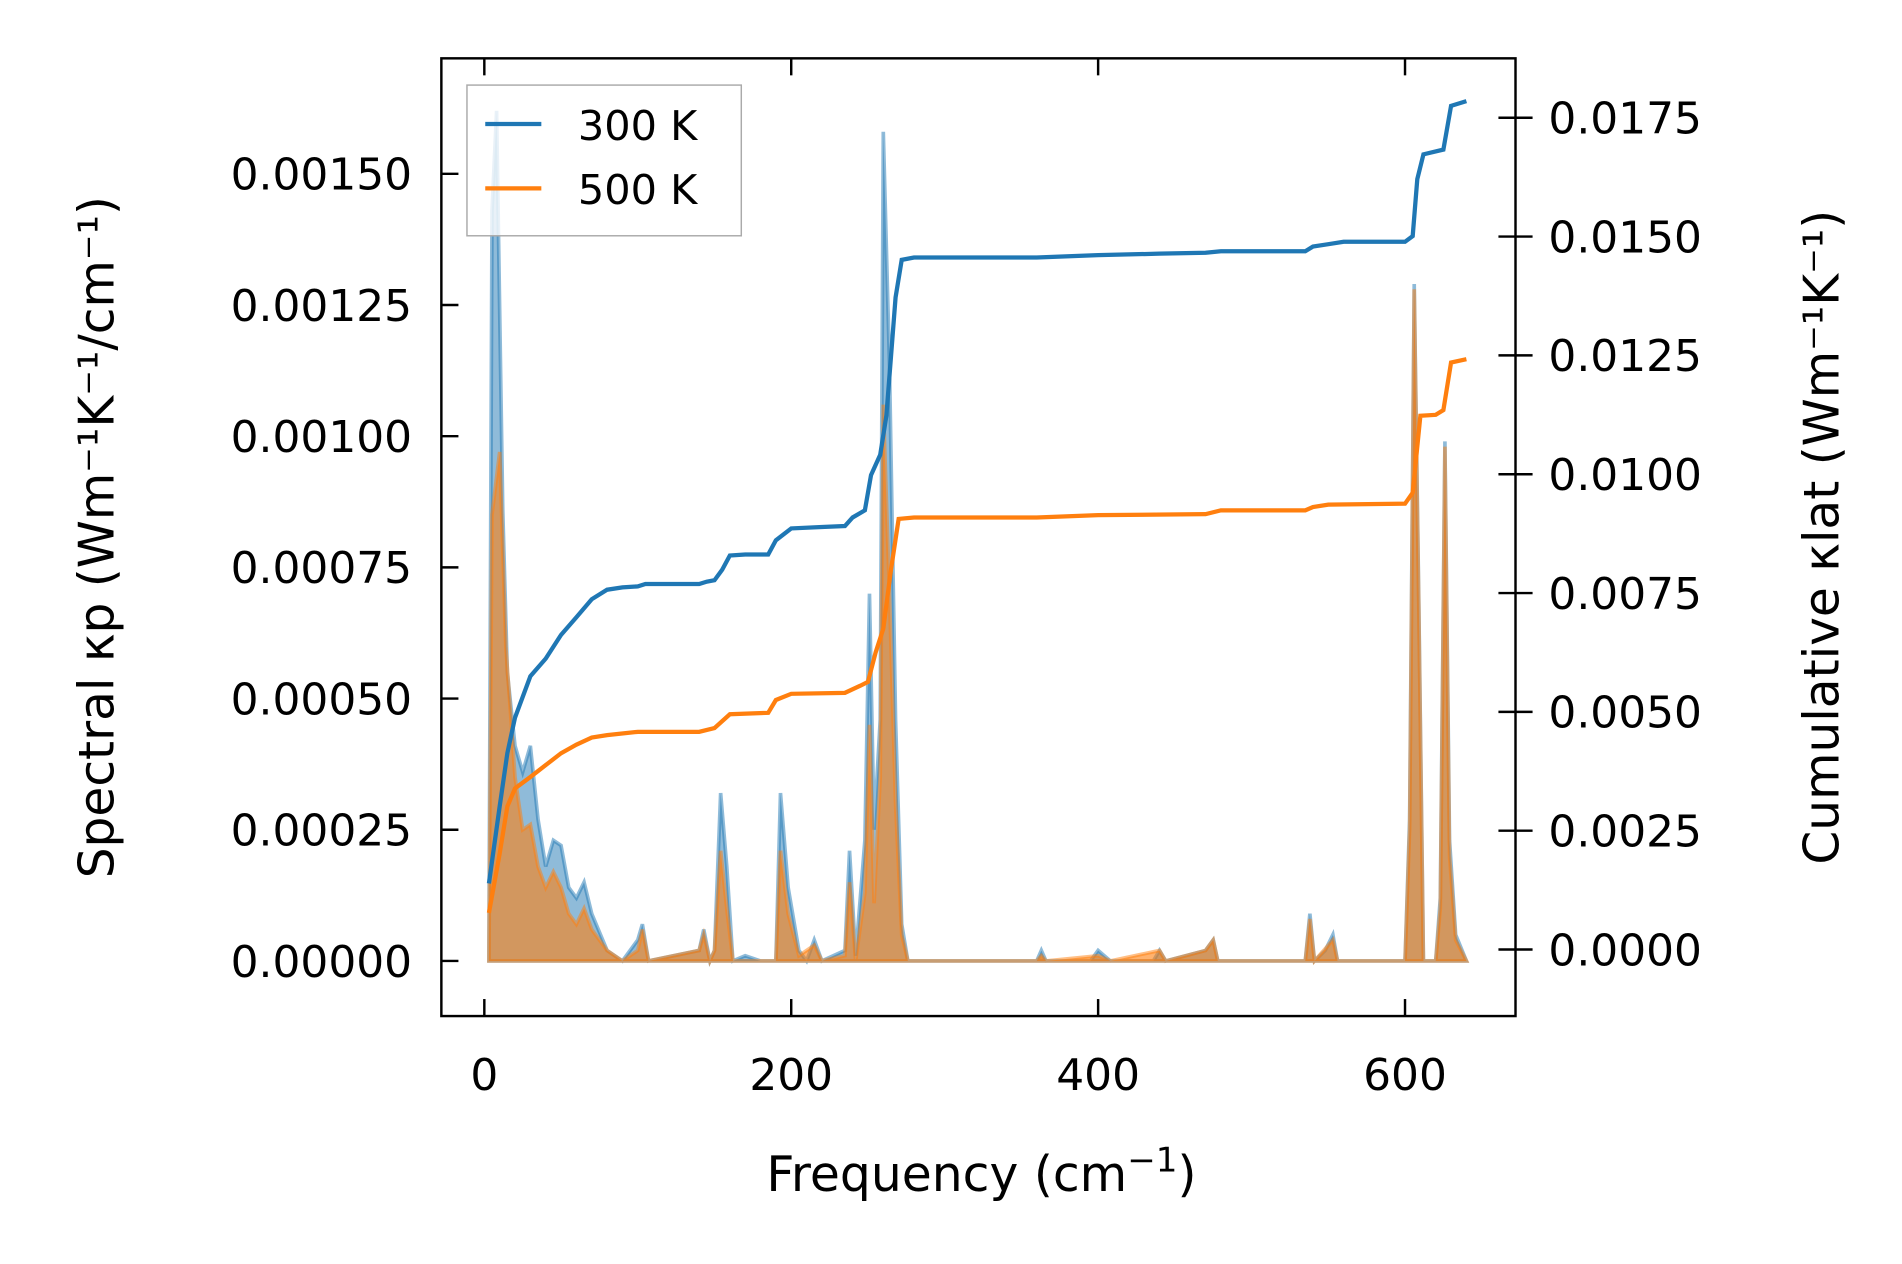 This screenshot has height=1264, width=1902. What do you see at coordinates (1625, 950) in the screenshot?
I see `y-right-tick-label: 0.0000` at bounding box center [1625, 950].